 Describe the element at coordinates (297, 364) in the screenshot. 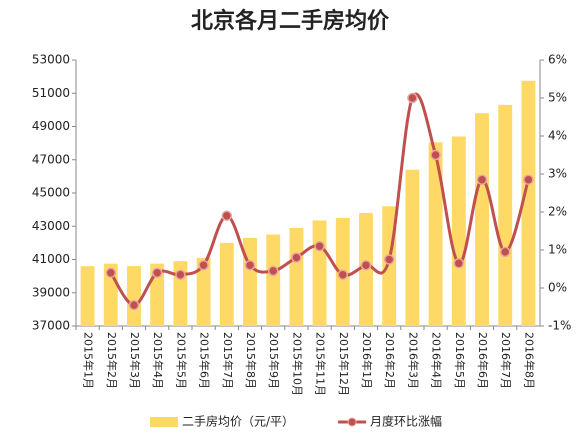

I see `x-tick-label: 2015年10月` at that location.